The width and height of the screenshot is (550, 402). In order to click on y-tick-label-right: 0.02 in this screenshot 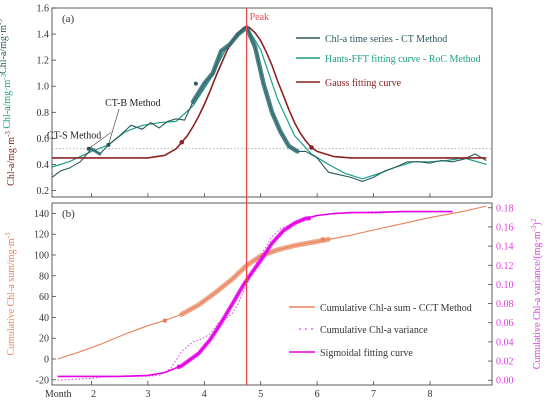, I will do `click(505, 362)`.